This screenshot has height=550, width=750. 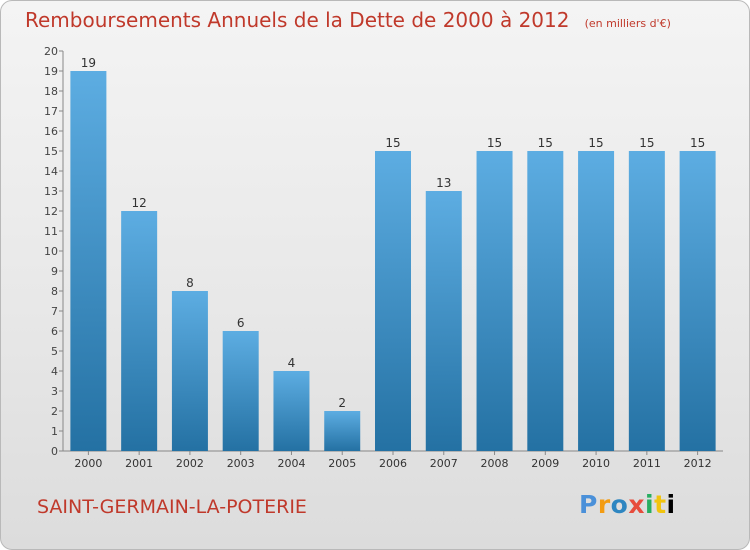 I want to click on x-tick-label: 2002, so click(x=190, y=463).